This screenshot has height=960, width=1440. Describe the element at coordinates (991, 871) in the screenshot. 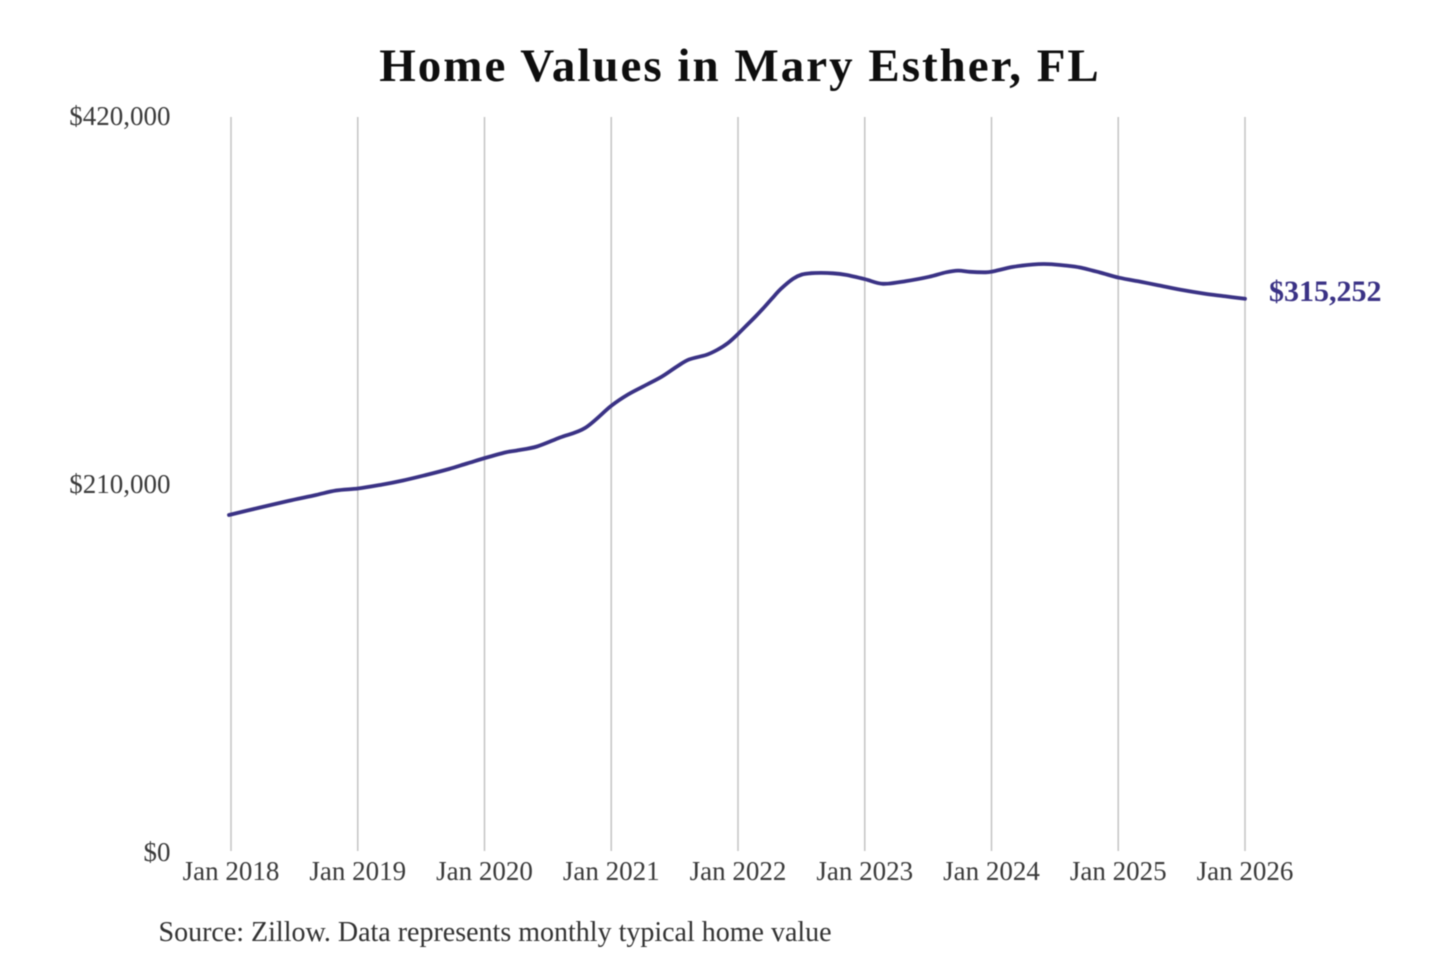

I see `svg-text: Jan 2024` at that location.